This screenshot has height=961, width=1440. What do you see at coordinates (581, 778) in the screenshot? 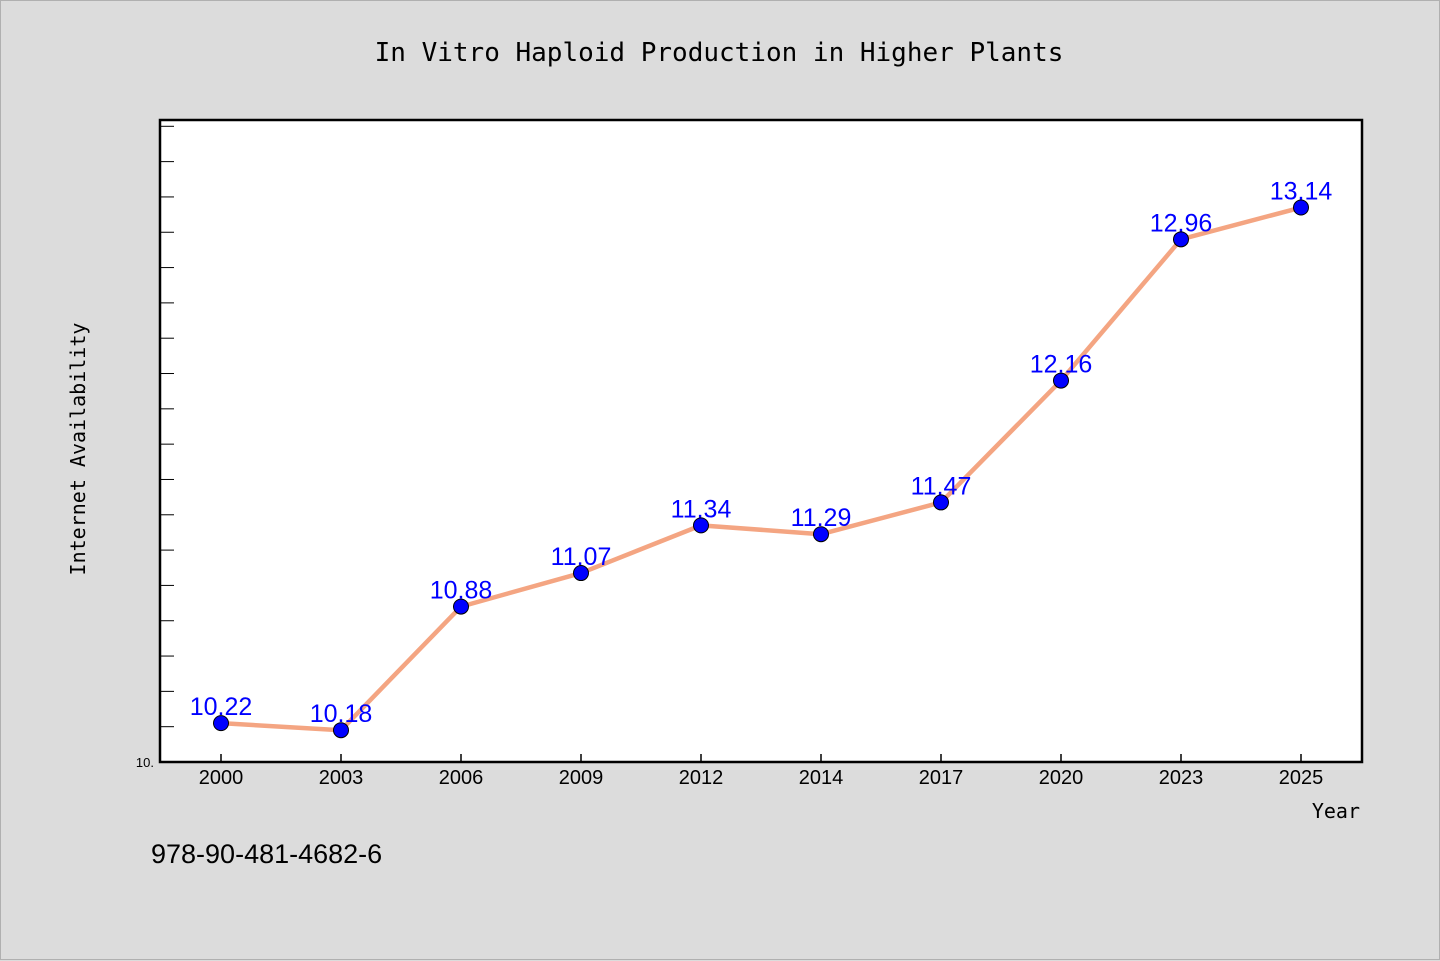
I see `x-tick-label: 2009` at bounding box center [581, 778].